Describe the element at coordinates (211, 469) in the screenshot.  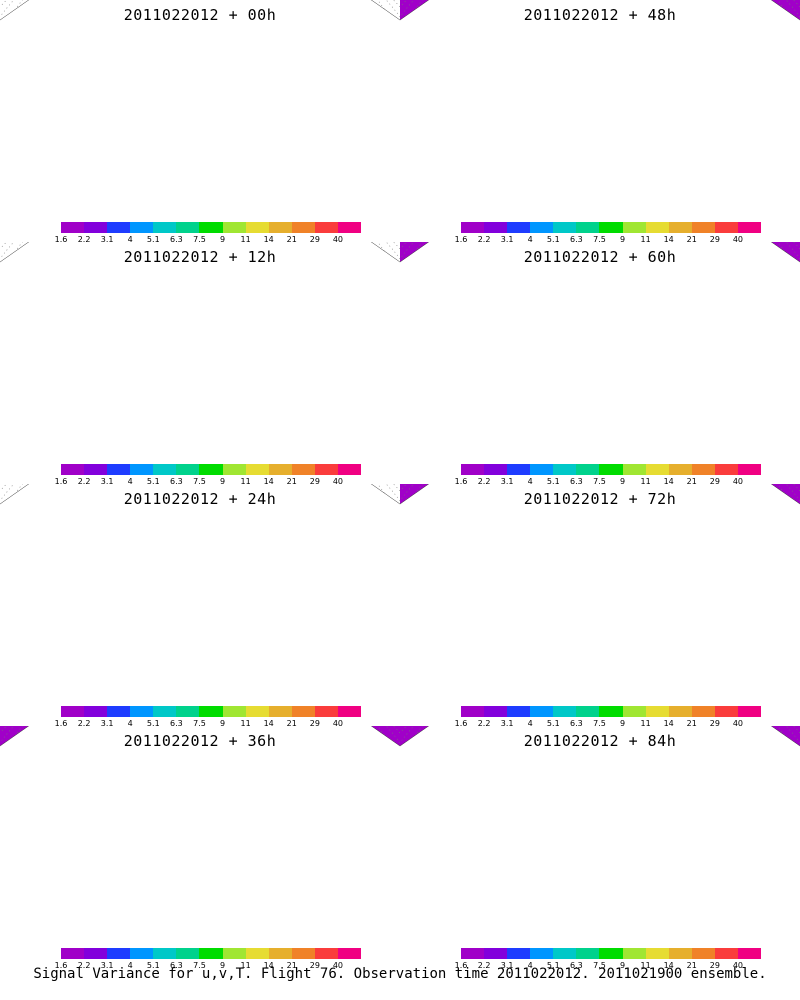
I see `colorbar` at that location.